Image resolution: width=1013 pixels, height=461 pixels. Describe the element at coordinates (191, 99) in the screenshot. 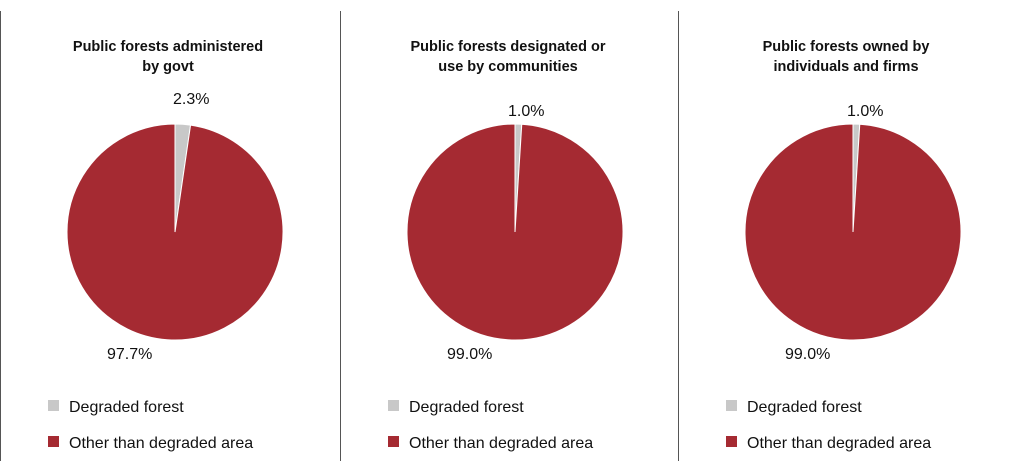

I see `slice-label-degraded: 2.3%` at that location.